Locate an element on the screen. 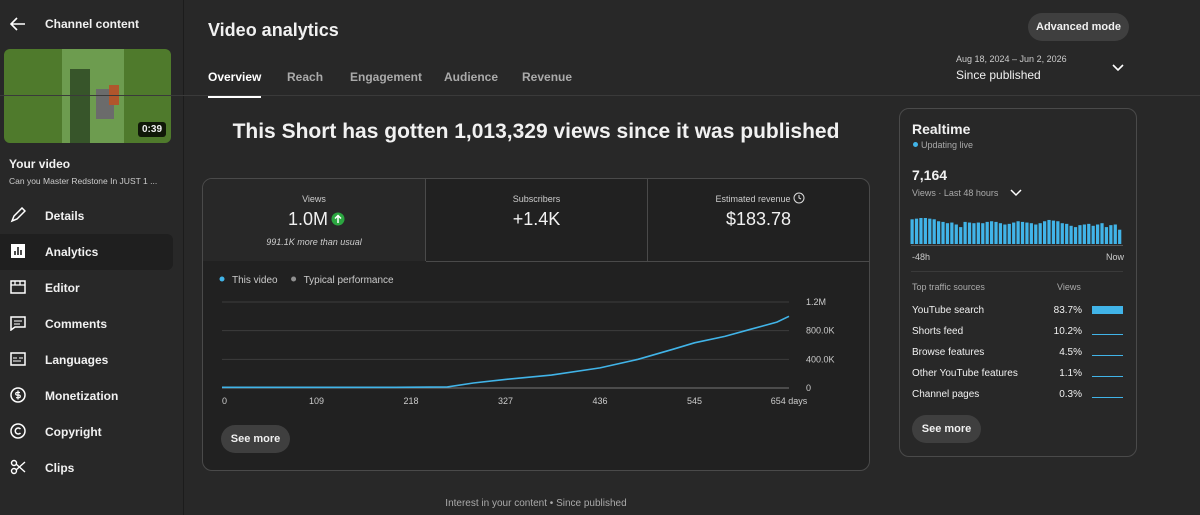 This screenshot has height=515, width=1200. nav-label: Details is located at coordinates (65, 216).